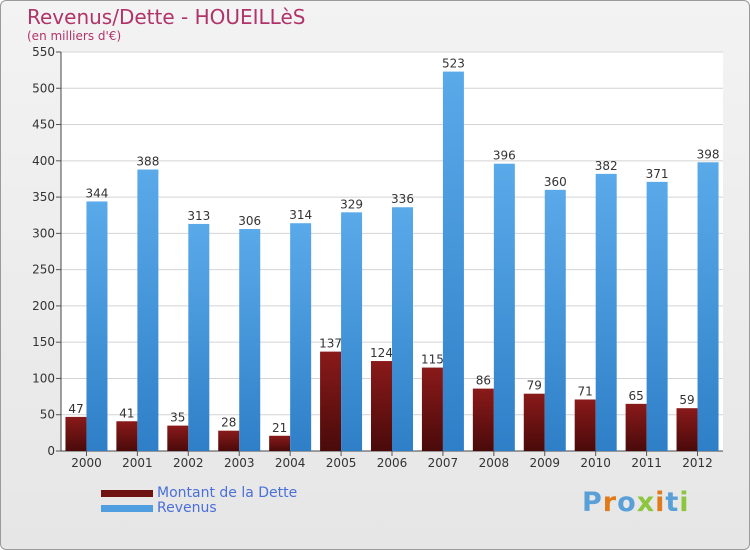 The width and height of the screenshot is (750, 550). What do you see at coordinates (126, 413) in the screenshot?
I see `data-label-debt: 41` at bounding box center [126, 413].